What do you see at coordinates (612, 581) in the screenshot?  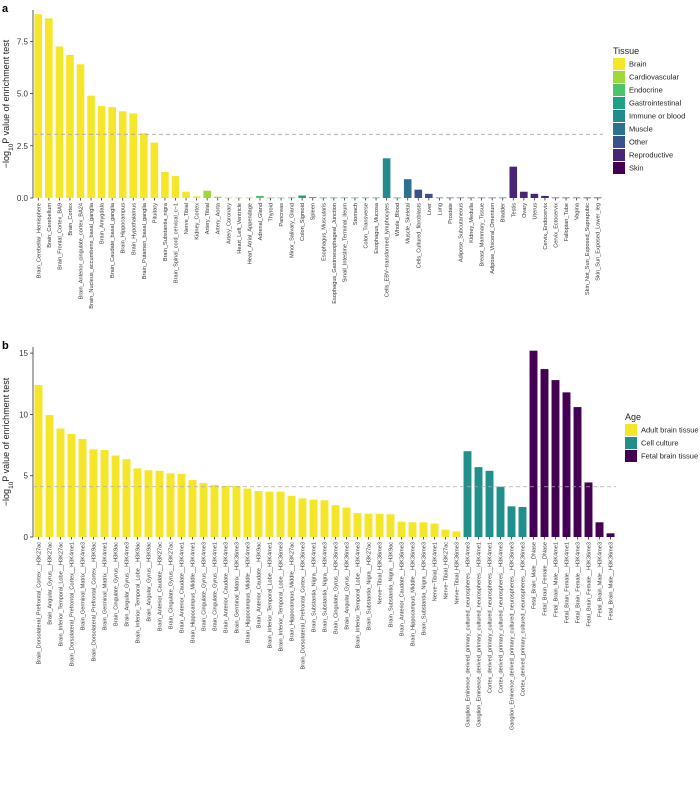 I see `x-tick-label: Fetal_Brain_Male__H3K36me3` at bounding box center [612, 581].